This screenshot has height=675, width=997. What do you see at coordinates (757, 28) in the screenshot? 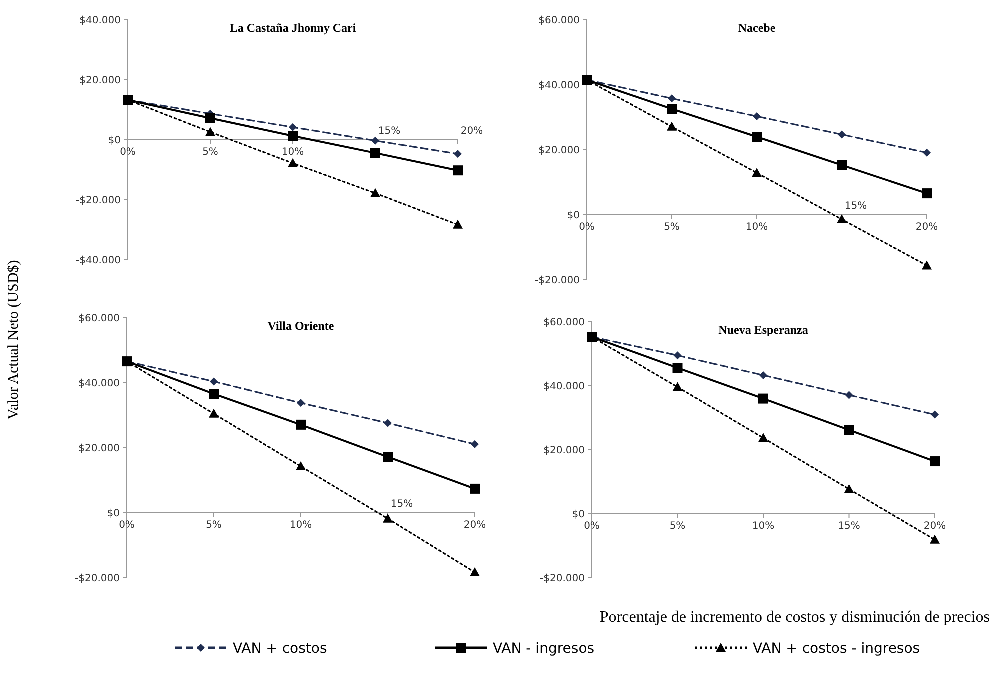
I see `chart-title: Nacebe` at bounding box center [757, 28].